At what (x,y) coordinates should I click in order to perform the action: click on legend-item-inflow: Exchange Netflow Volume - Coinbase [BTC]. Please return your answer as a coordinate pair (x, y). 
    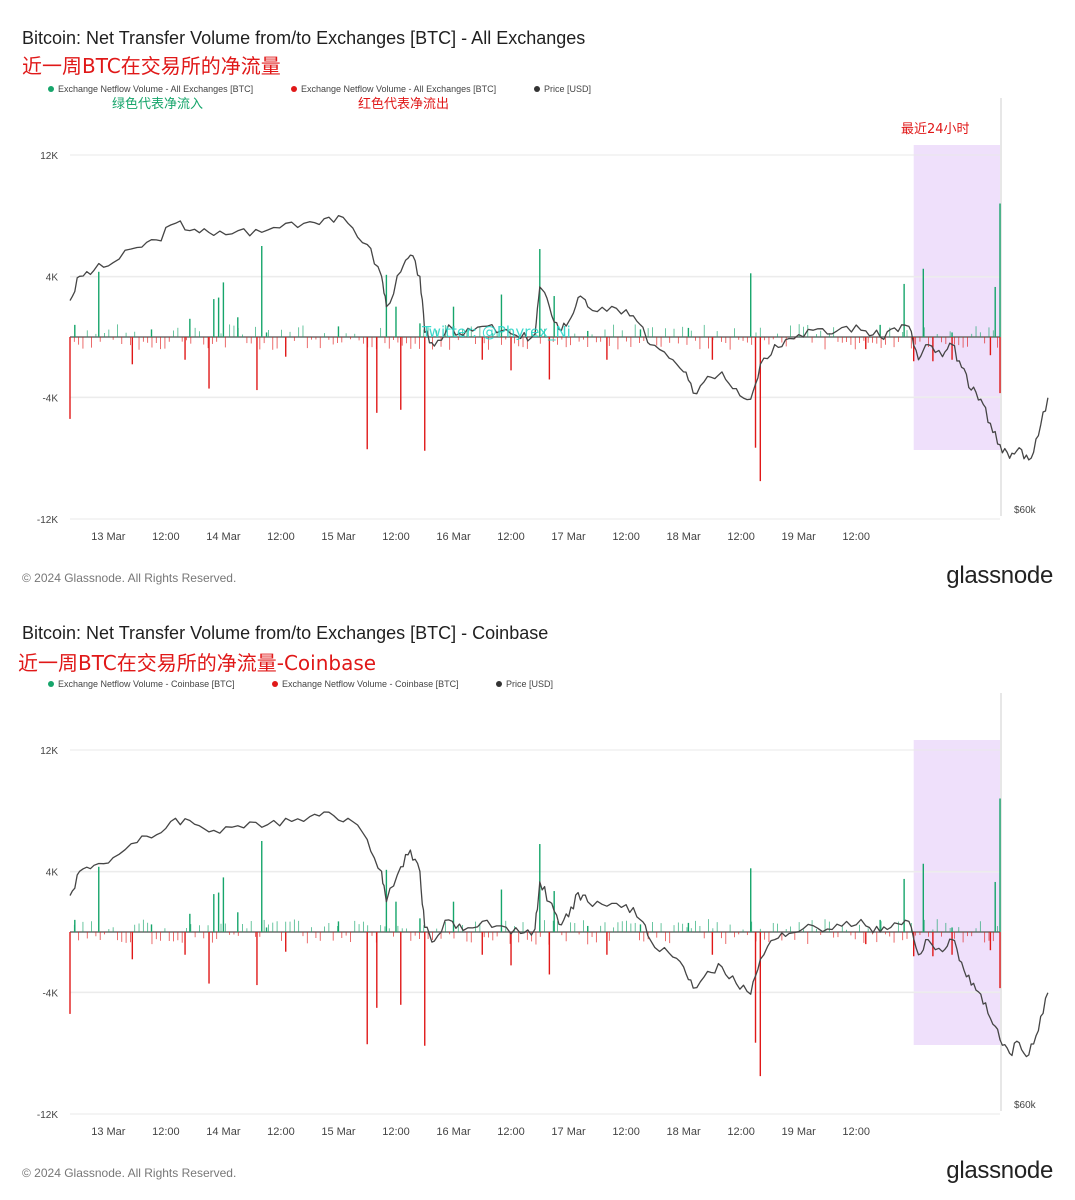
    Looking at the image, I should click on (141, 684).